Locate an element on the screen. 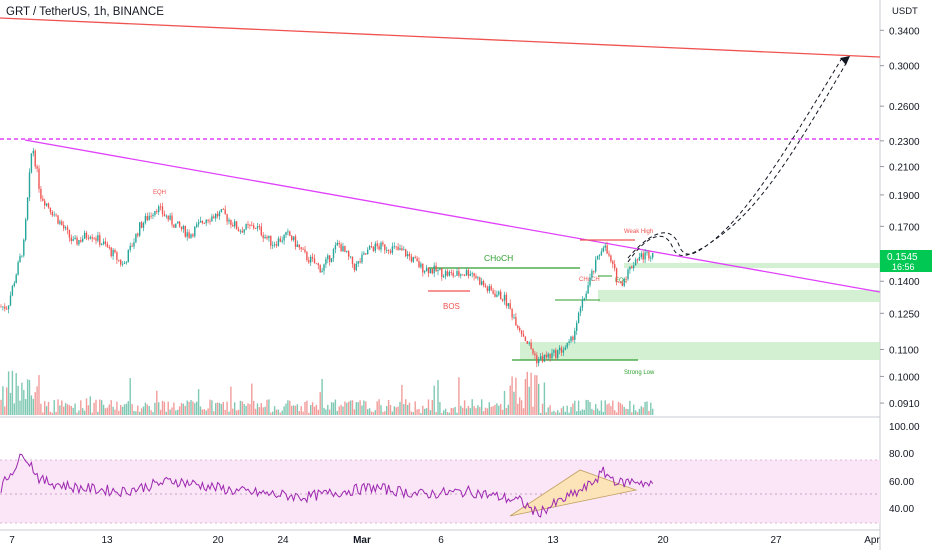  rsi-band is located at coordinates (440, 491).